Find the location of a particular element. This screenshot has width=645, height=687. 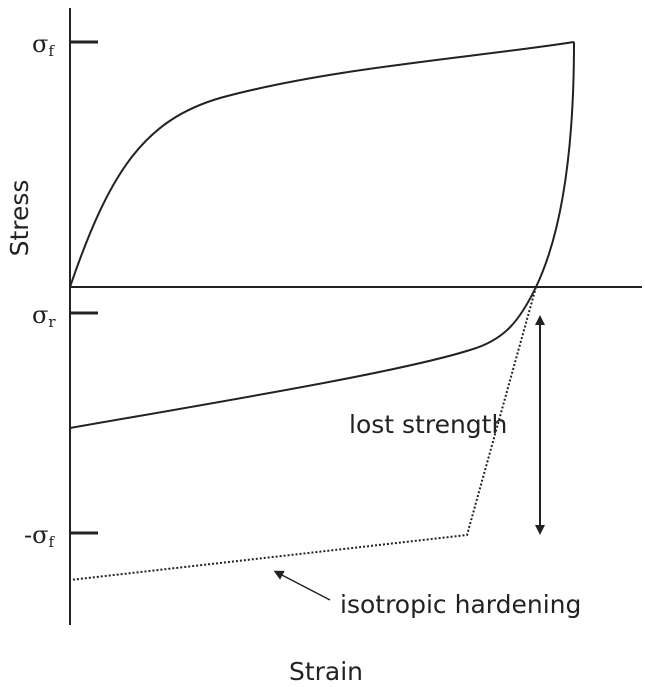

isotropic-hardening-label: isotropic hardening is located at coordinates (460, 604).